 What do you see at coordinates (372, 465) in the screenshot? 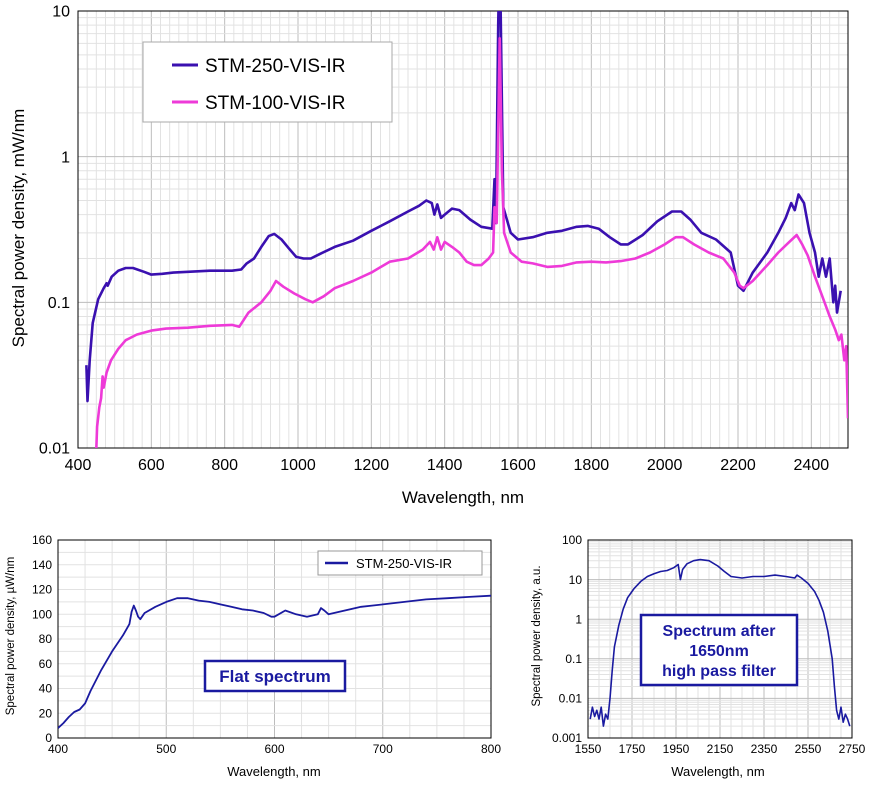
I see `x-tick-label: 1200` at bounding box center [372, 465].